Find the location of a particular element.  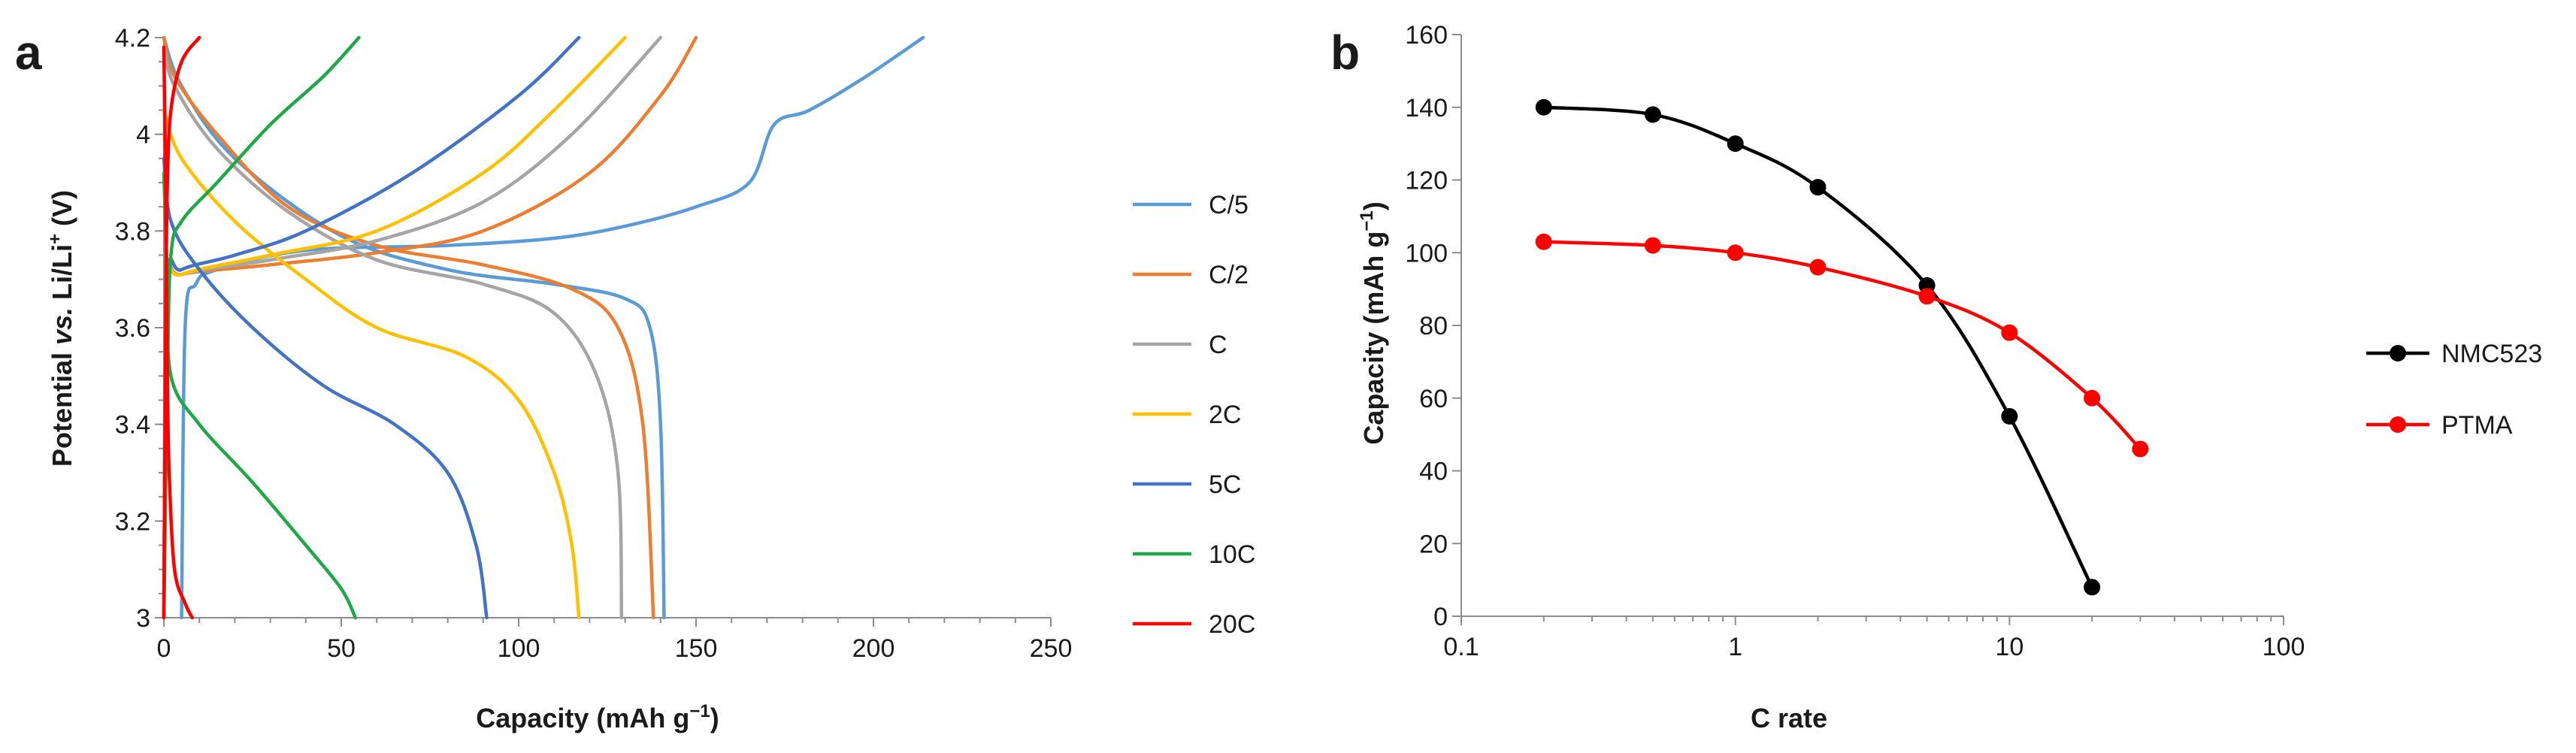

panel-b-y-tick-label: 0 is located at coordinates (1440, 617).